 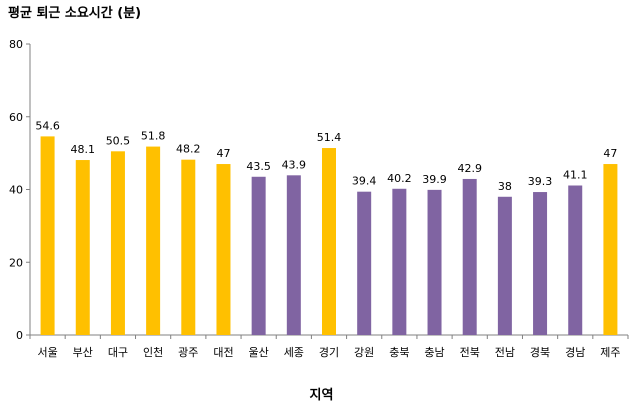 I want to click on data-label: 42.9, so click(x=469, y=168).